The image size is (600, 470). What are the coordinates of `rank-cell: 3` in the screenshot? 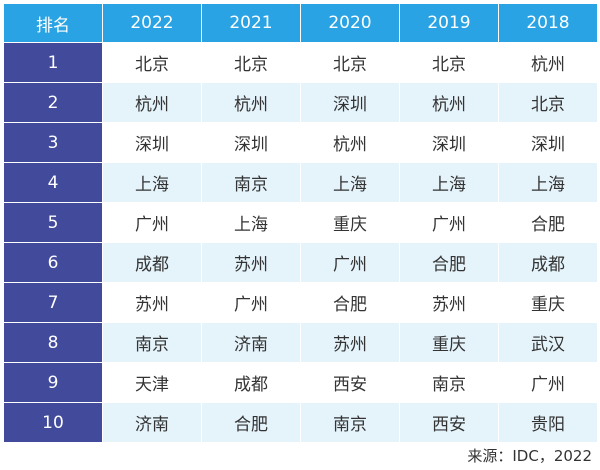 It's located at (53, 142).